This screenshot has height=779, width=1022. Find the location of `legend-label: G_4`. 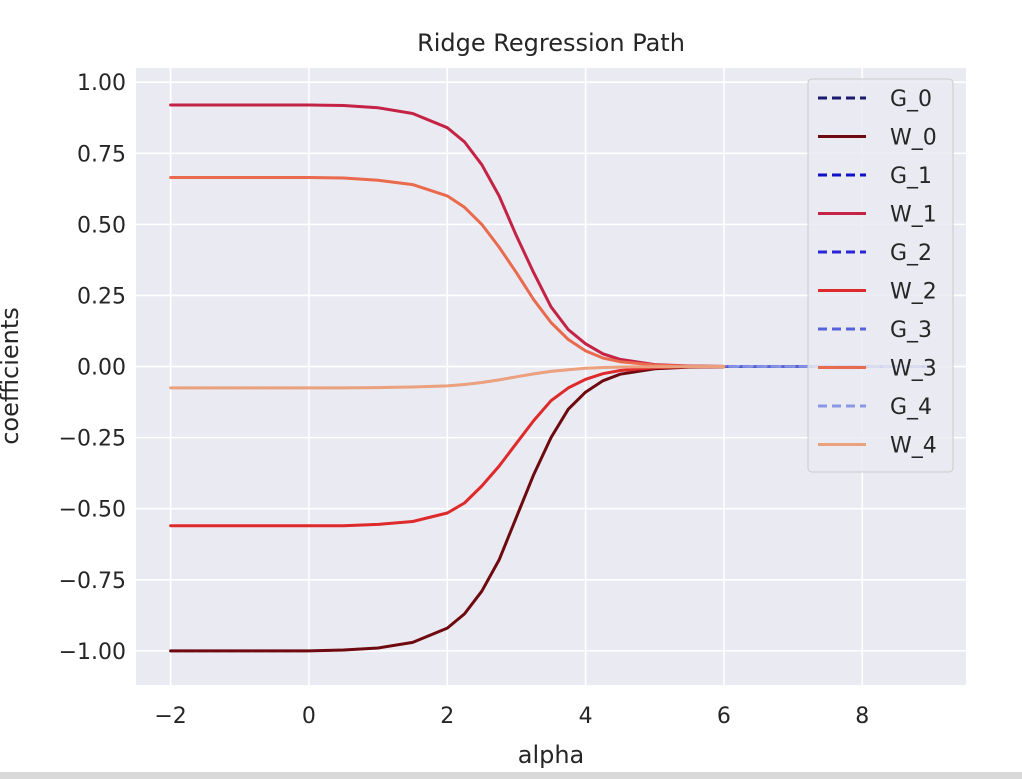

legend-label: G_4 is located at coordinates (911, 407).